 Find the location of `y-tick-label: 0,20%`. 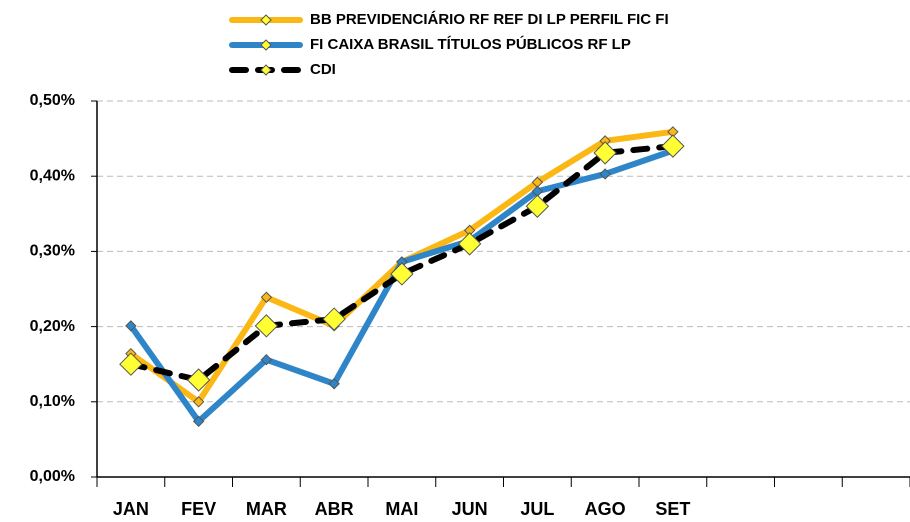

y-tick-label: 0,20% is located at coordinates (52, 326).